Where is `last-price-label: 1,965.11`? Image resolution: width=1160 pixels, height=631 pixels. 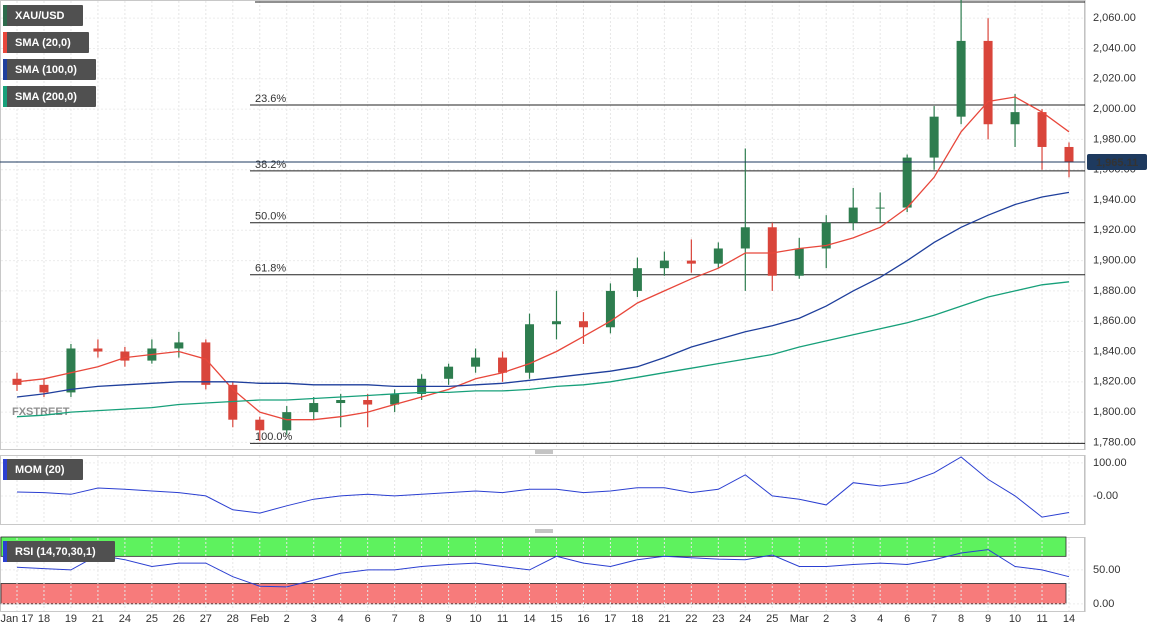 last-price-label: 1,965.11 is located at coordinates (1117, 163).